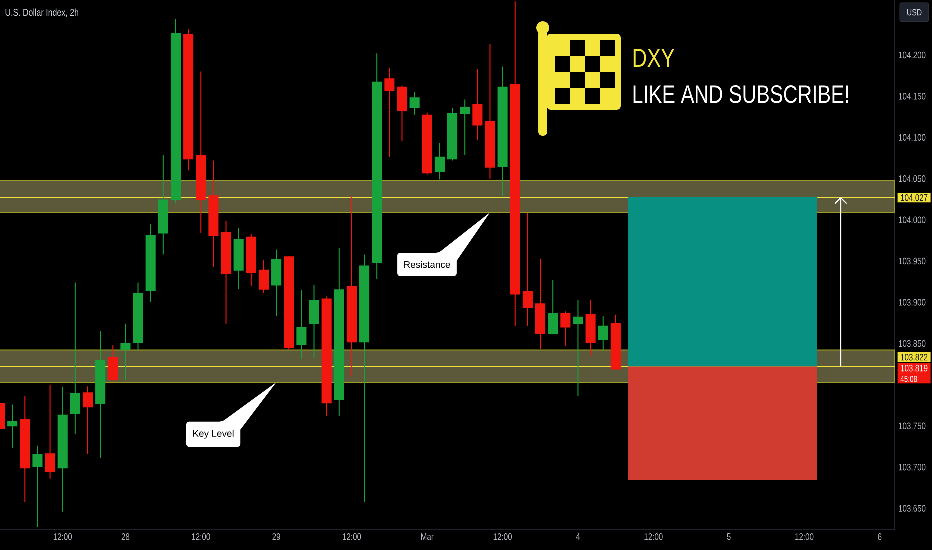  What do you see at coordinates (427, 264) in the screenshot?
I see `annotation: Resistance` at bounding box center [427, 264].